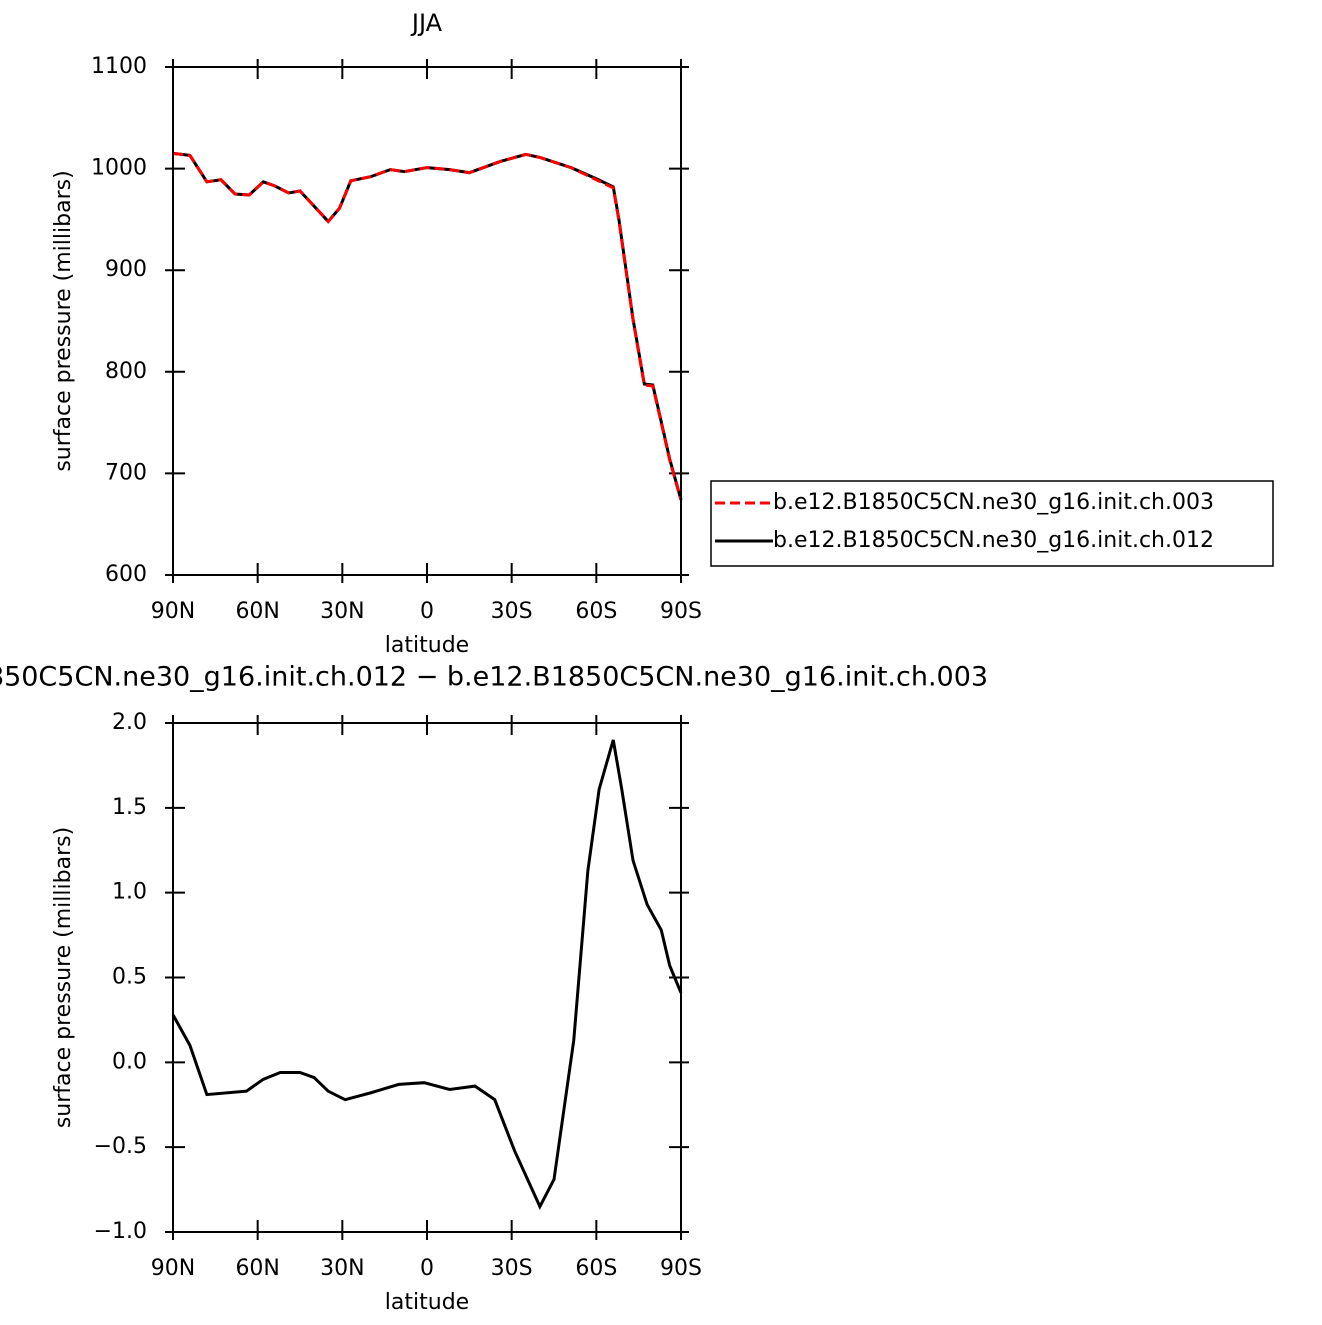 This screenshot has height=1325, width=1322. What do you see at coordinates (426, 23) in the screenshot?
I see `chart-title: JJA` at bounding box center [426, 23].